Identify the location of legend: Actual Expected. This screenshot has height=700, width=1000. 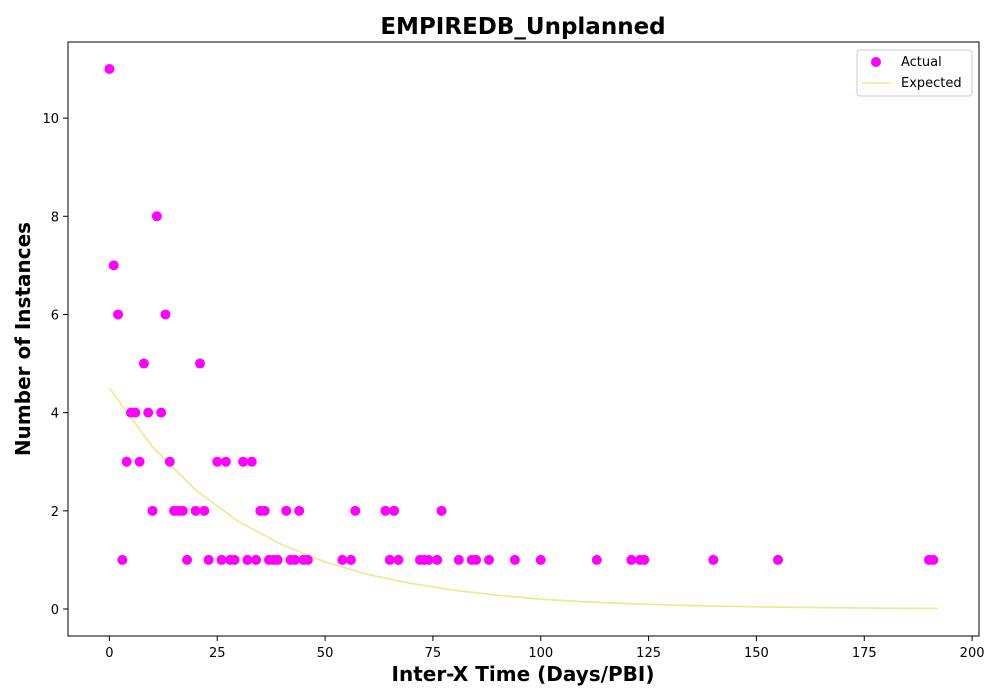
(914, 73).